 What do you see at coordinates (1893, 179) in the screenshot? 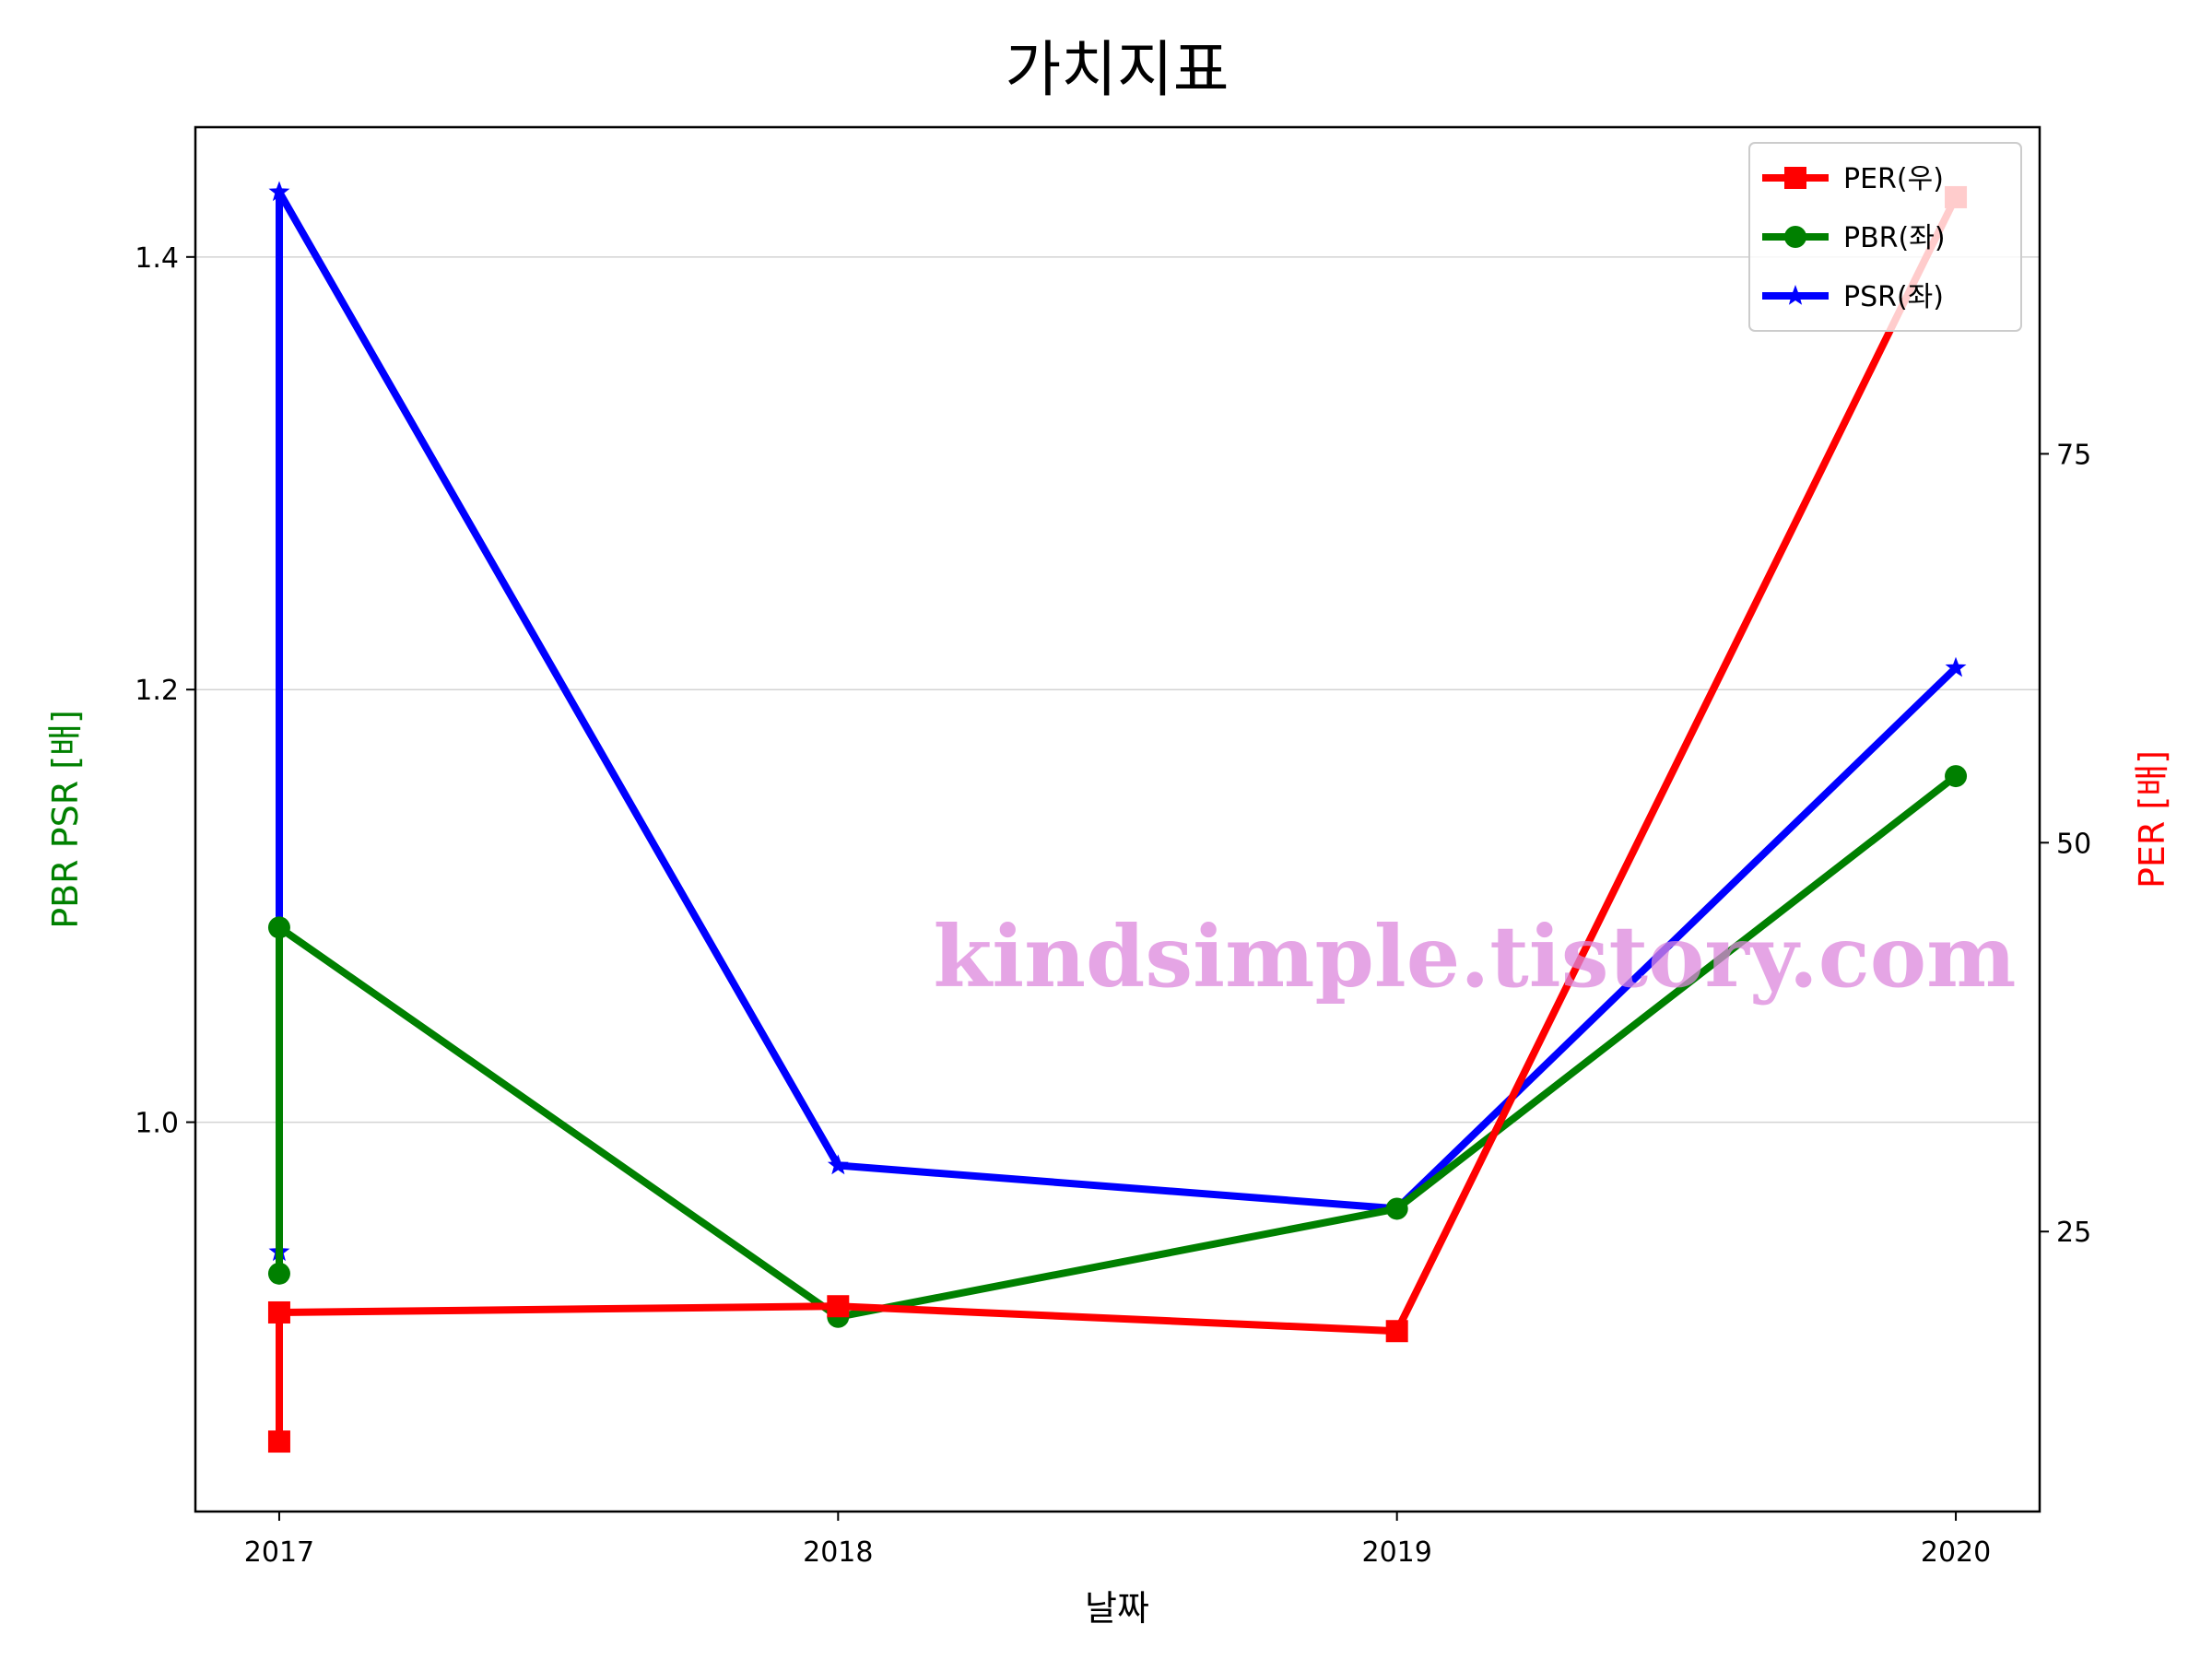
I see `legend-label: PER(우)` at bounding box center [1893, 179].